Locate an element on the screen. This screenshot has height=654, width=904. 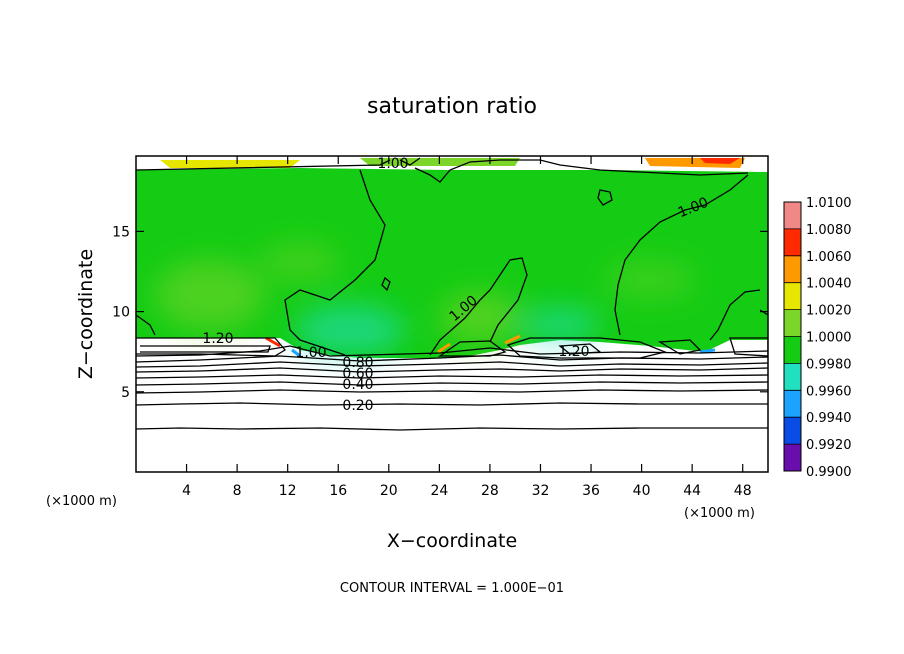
colorbar-label: 1.0020 is located at coordinates (829, 311).